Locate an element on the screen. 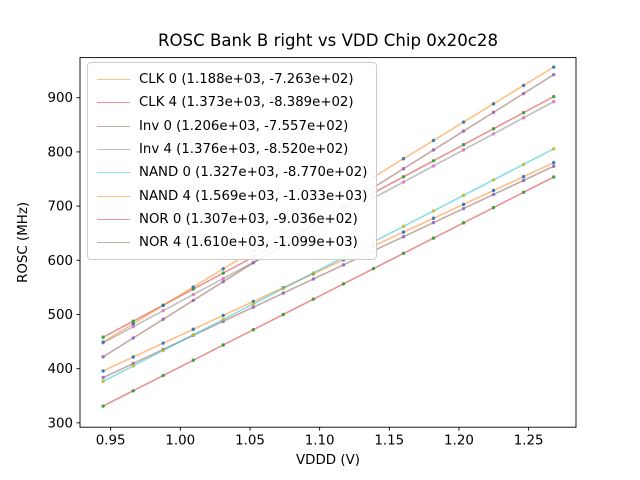 This screenshot has width=640, height=480. x-tick-label: 0.95 is located at coordinates (111, 441).